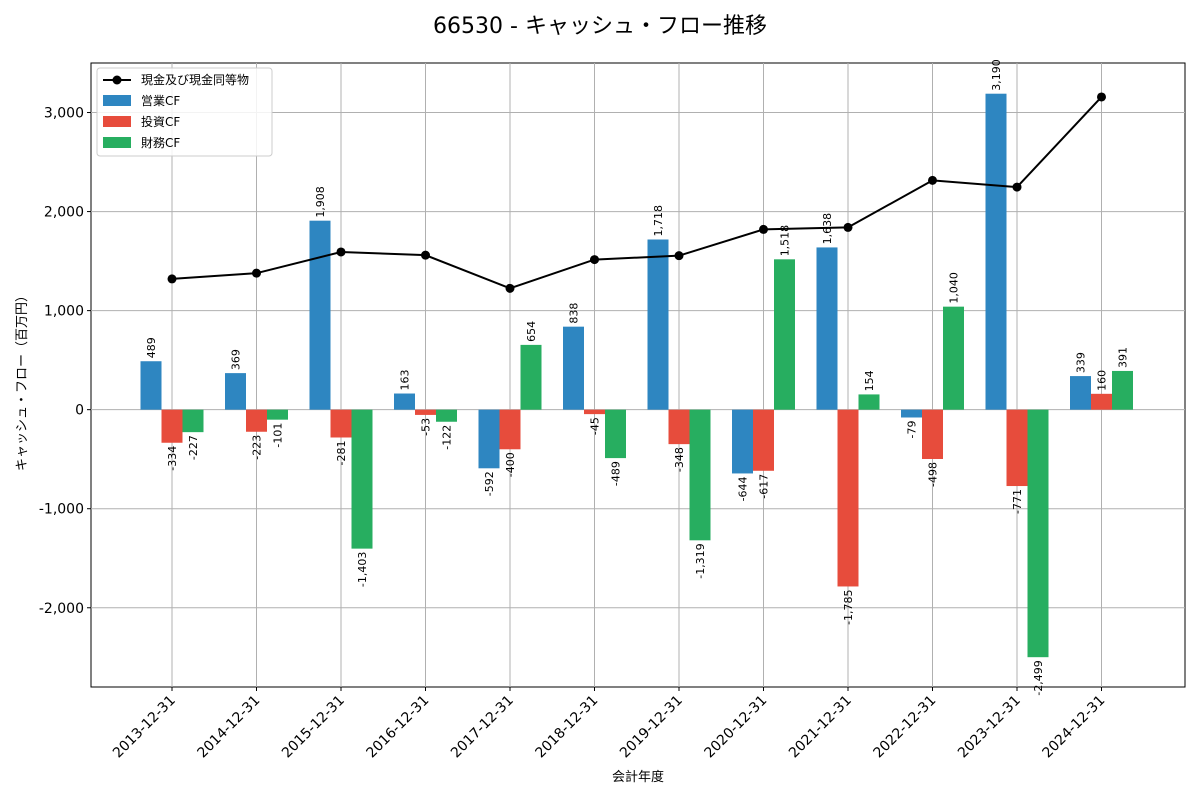  What do you see at coordinates (658, 221) in the screenshot?
I see `bar-value-label: 1,718` at bounding box center [658, 221].